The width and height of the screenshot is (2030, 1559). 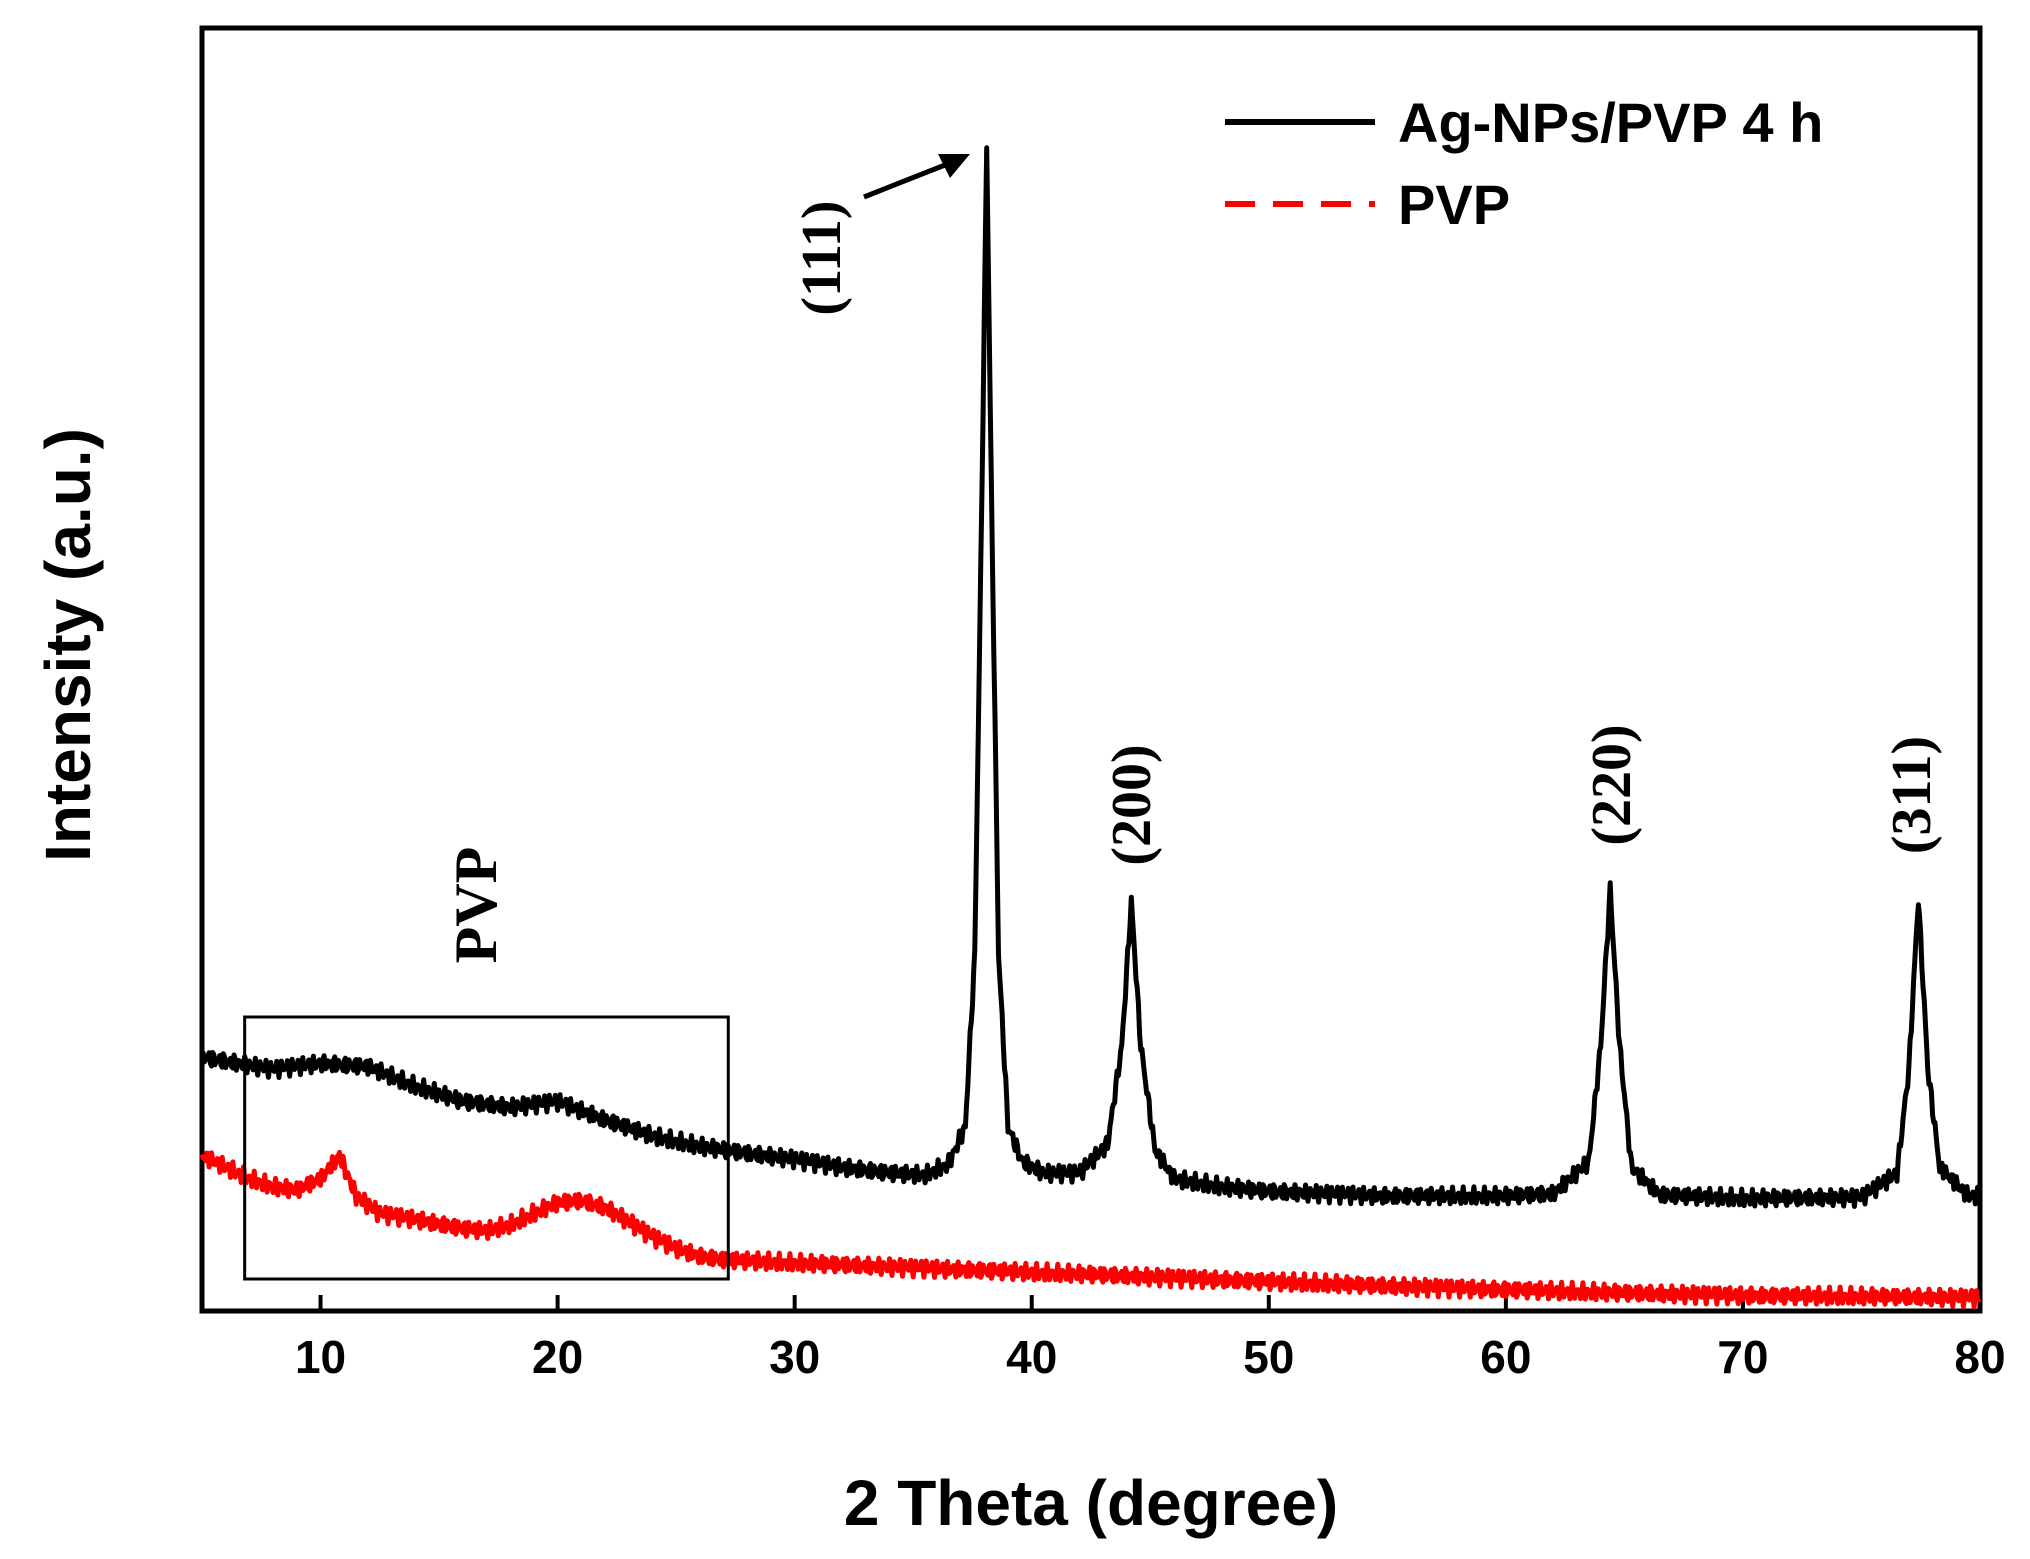 I want to click on x-tick-label: 80, so click(x=1979, y=1357).